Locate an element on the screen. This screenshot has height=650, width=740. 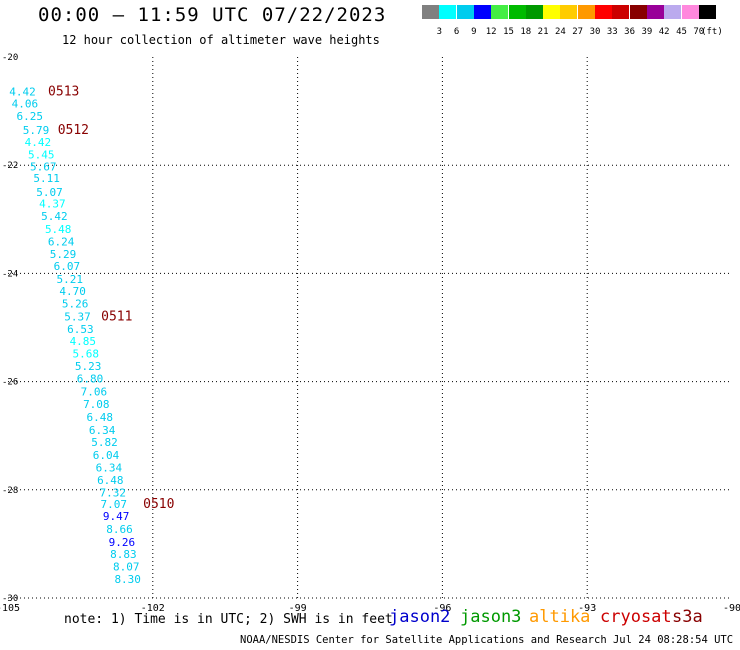
y-tick-label: -20 is located at coordinates (10, 58).